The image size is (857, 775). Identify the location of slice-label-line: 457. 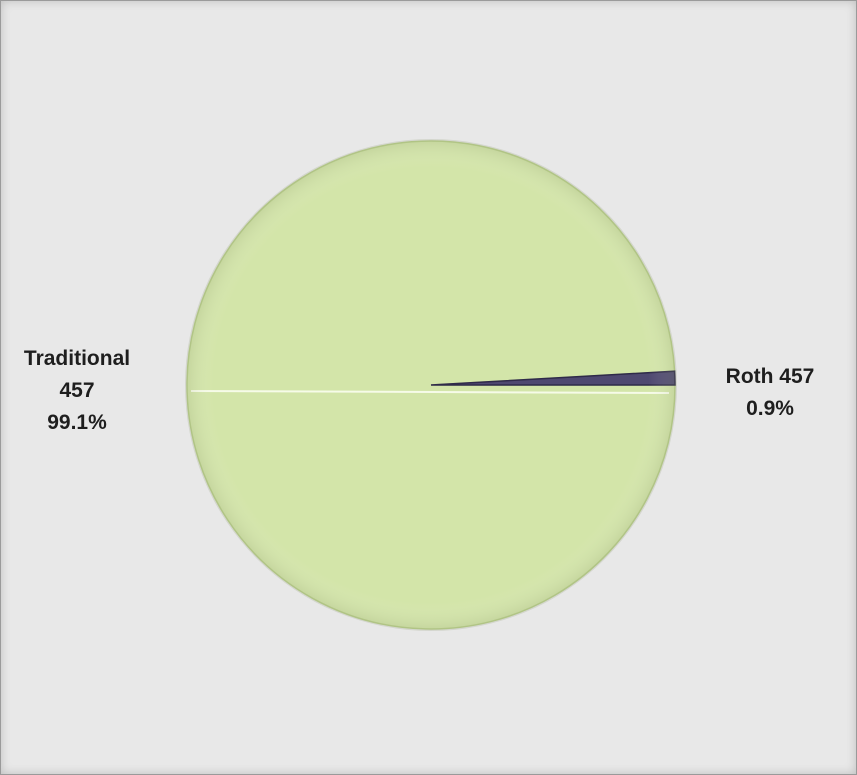
(77, 390).